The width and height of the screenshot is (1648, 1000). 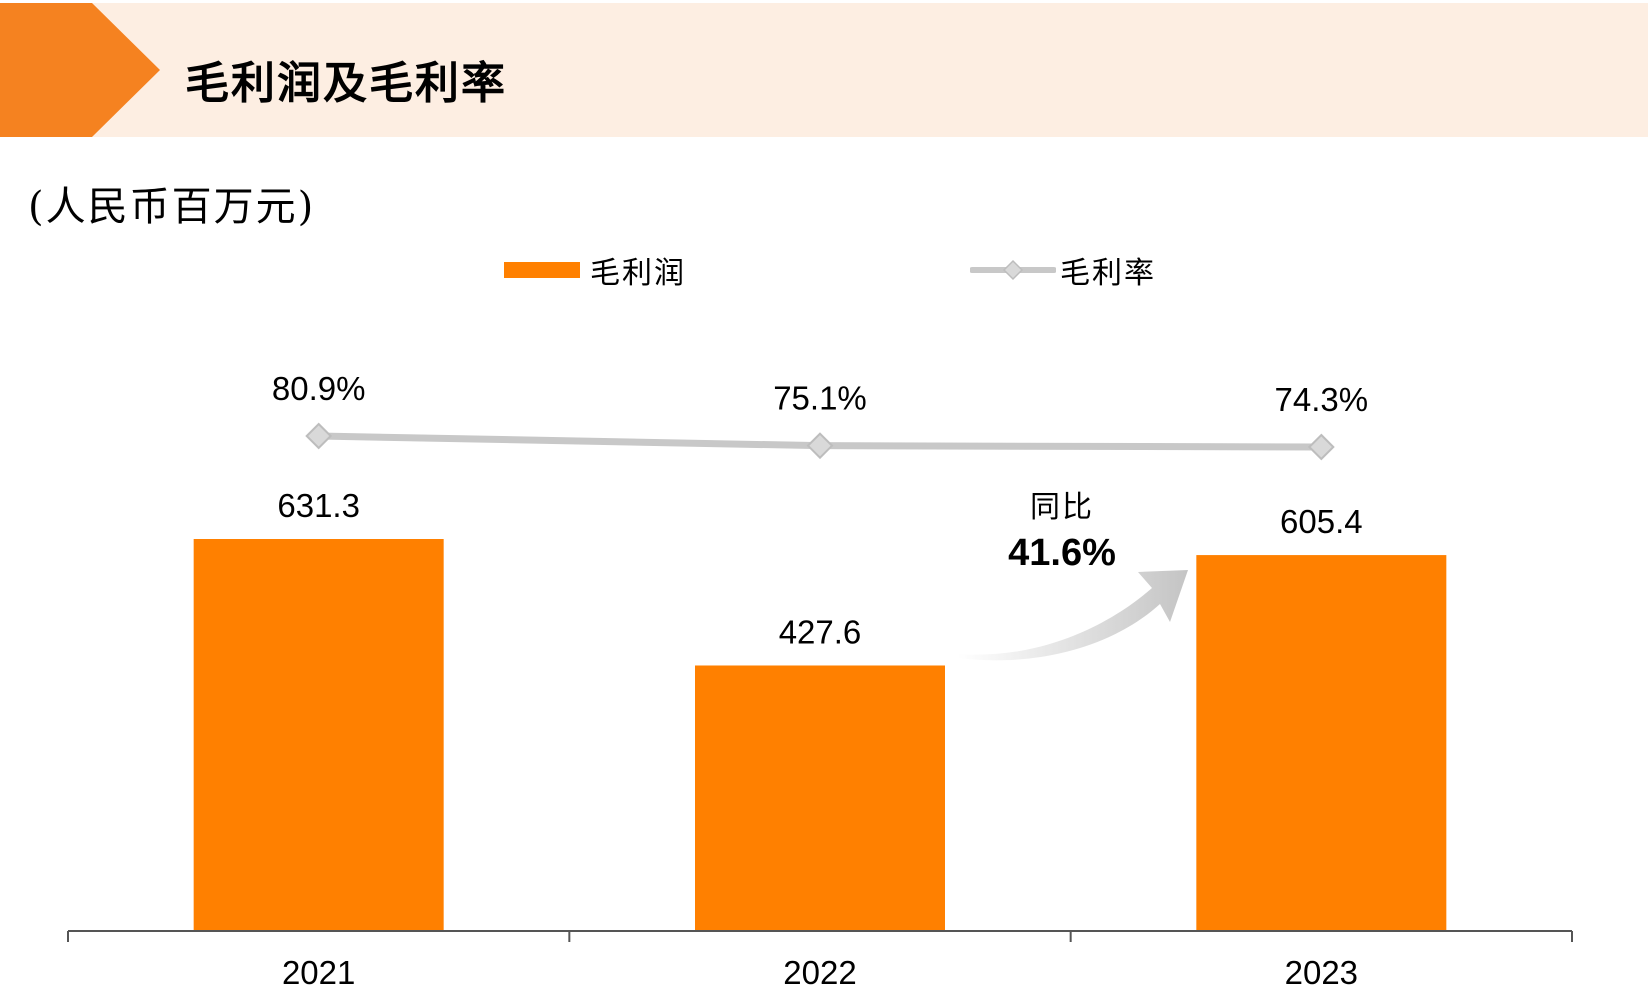 What do you see at coordinates (1062, 553) in the screenshot?
I see `yoy-value: 41.6%` at bounding box center [1062, 553].